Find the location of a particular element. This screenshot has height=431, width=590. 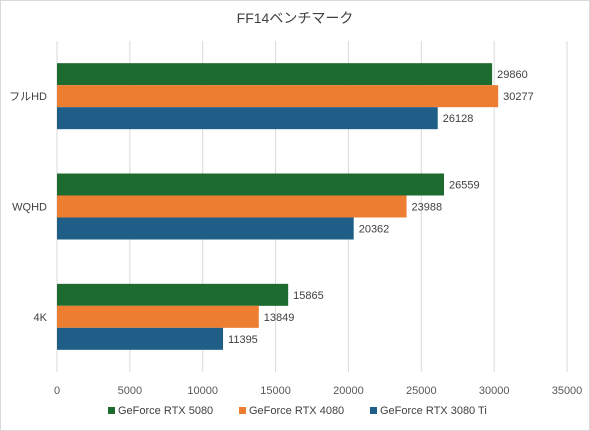

legend-label: GeForce RTX 4080 is located at coordinates (296, 411).